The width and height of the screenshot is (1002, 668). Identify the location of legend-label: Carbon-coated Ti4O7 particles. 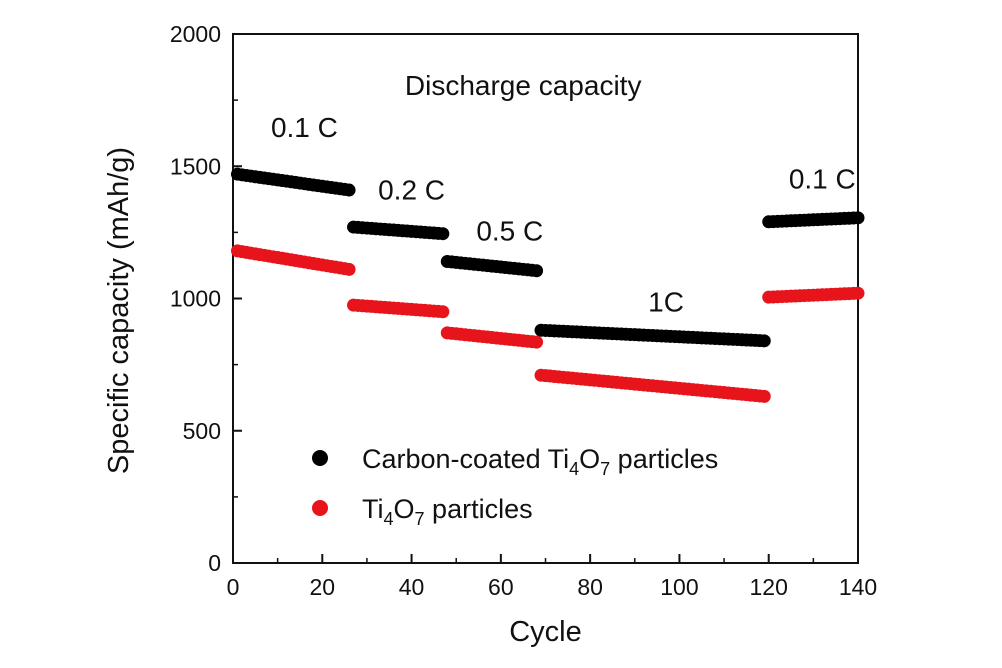
(540, 461).